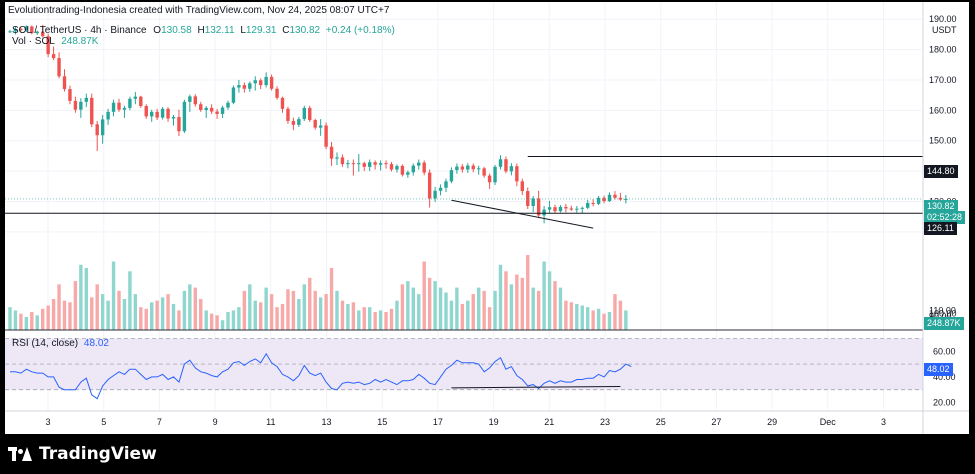  What do you see at coordinates (103, 422) in the screenshot?
I see `x-tick-label: 5` at bounding box center [103, 422].